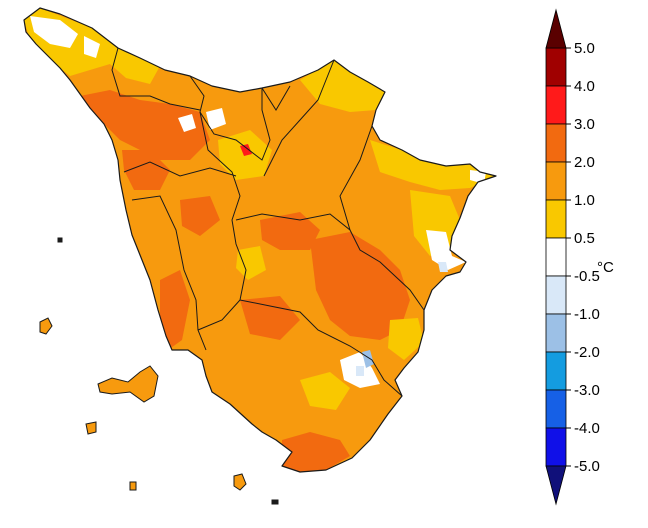 This screenshot has height=528, width=648. I want to click on colorbar-unit-label: °C, so click(605, 267).